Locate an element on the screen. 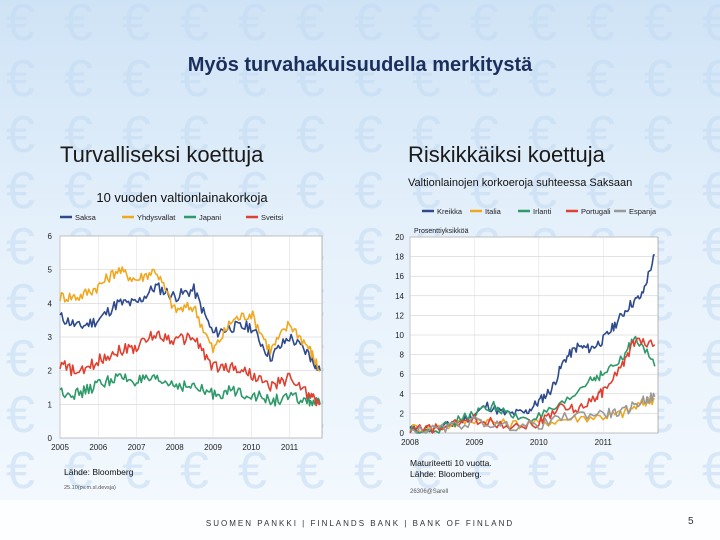 This screenshot has height=540, width=720. series-line-italia is located at coordinates (532, 415).